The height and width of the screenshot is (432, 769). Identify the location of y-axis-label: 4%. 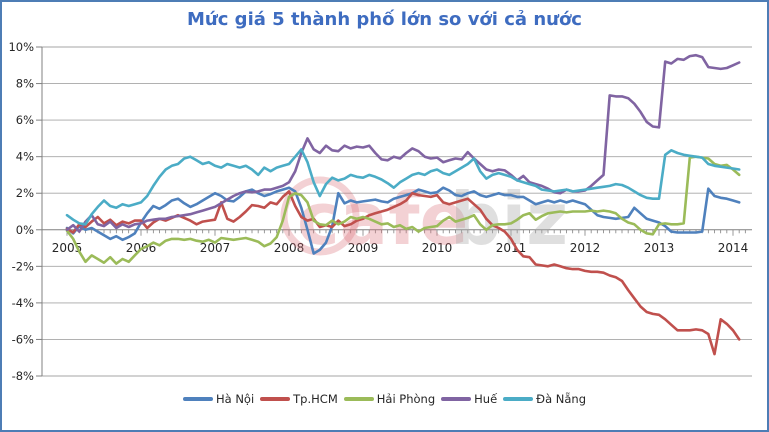
(25, 157).